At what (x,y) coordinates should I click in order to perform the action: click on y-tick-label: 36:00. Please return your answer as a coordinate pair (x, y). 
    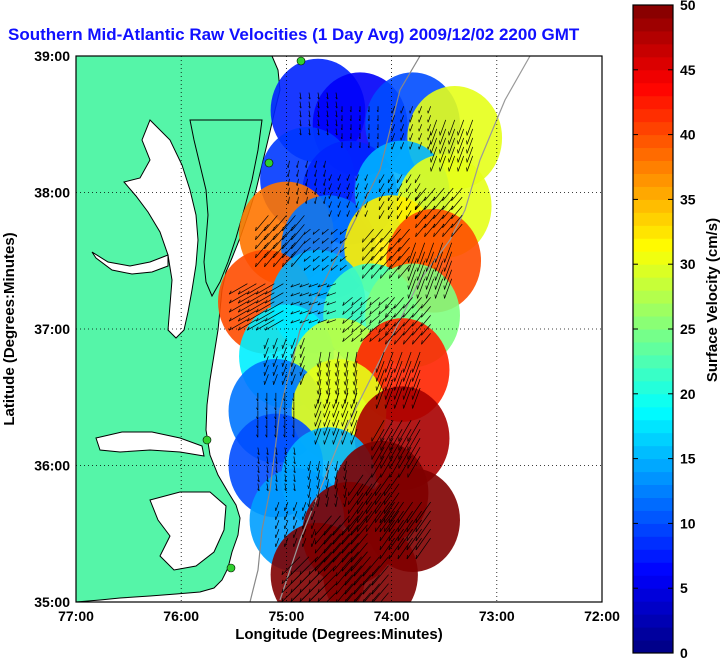
    Looking at the image, I should click on (52, 466).